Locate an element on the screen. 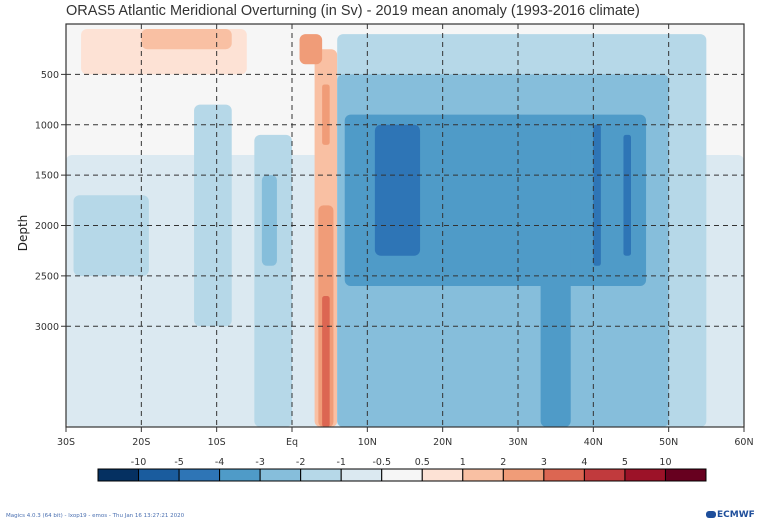 This screenshot has width=760, height=527. colorbar-label: 0.5 is located at coordinates (422, 462).